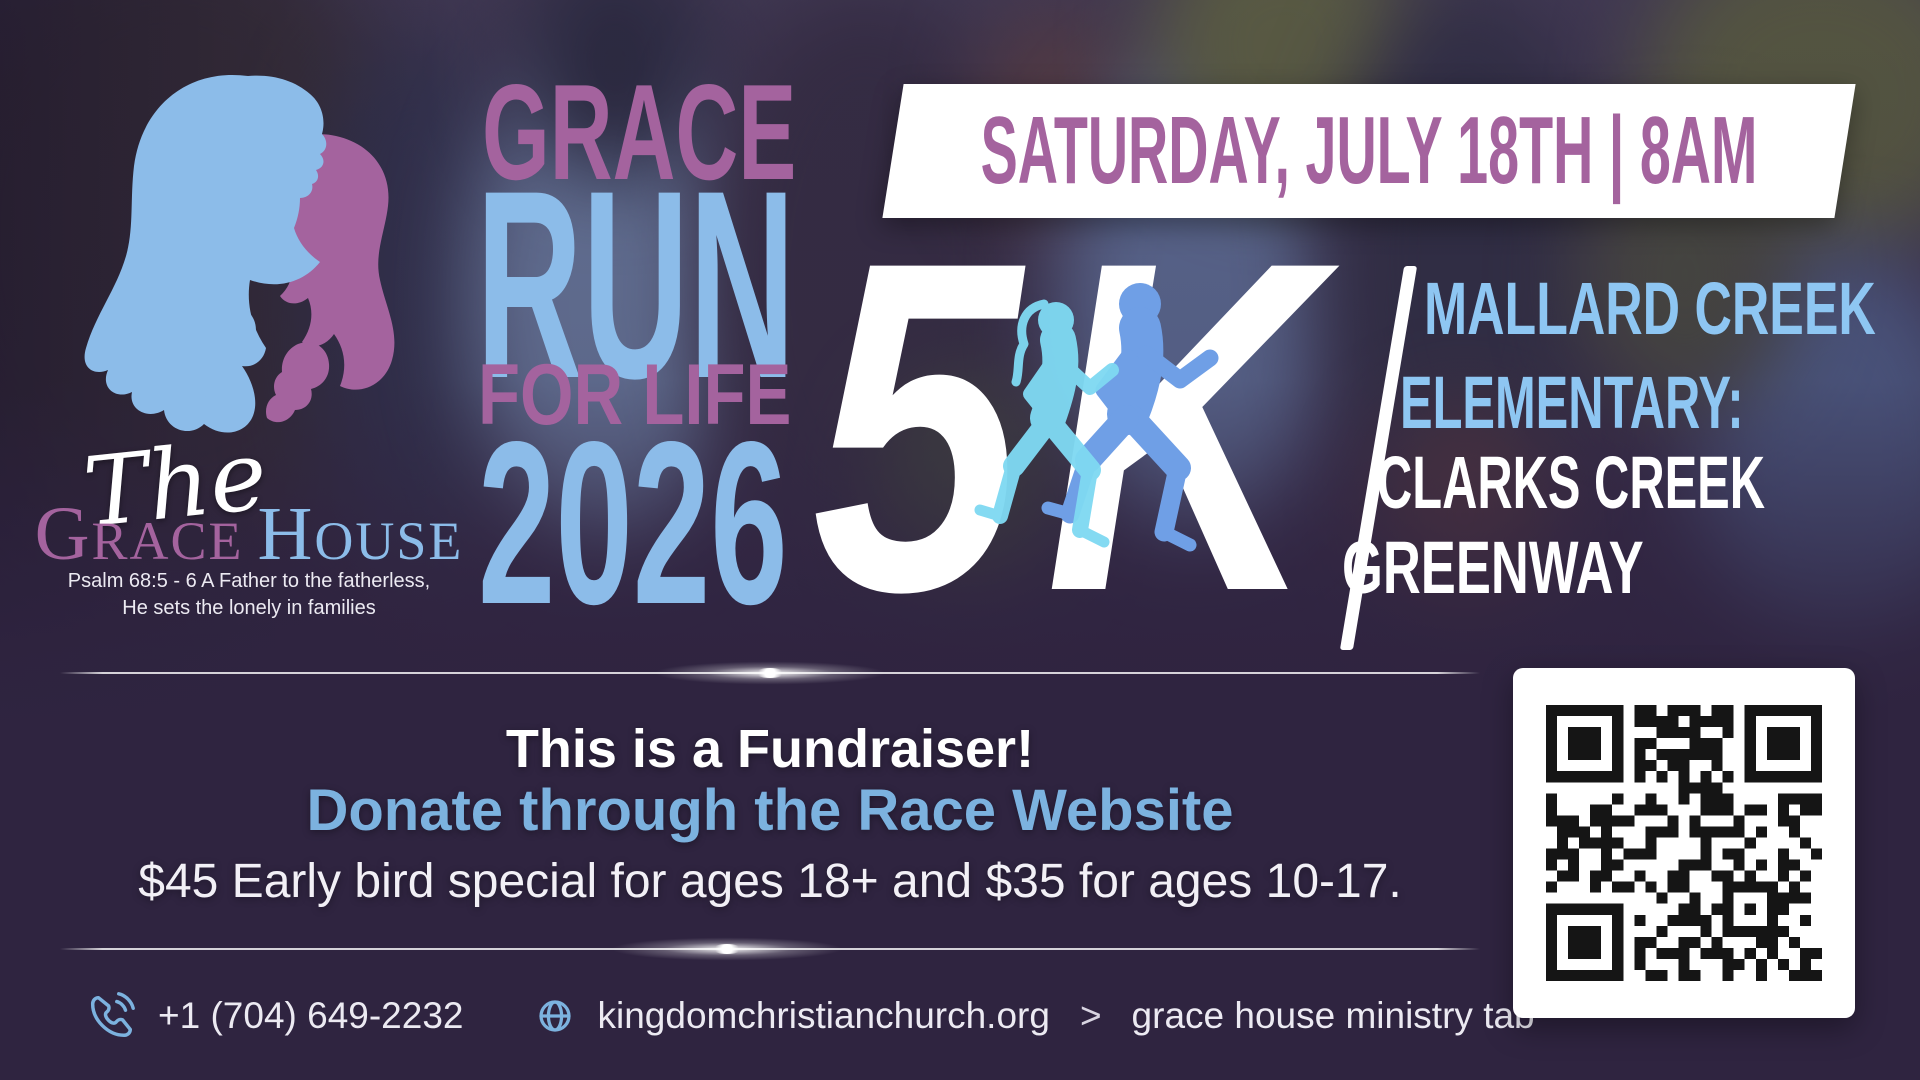  Describe the element at coordinates (1571, 482) in the screenshot. I see `location-line-3: CLARKS CREEK` at that location.